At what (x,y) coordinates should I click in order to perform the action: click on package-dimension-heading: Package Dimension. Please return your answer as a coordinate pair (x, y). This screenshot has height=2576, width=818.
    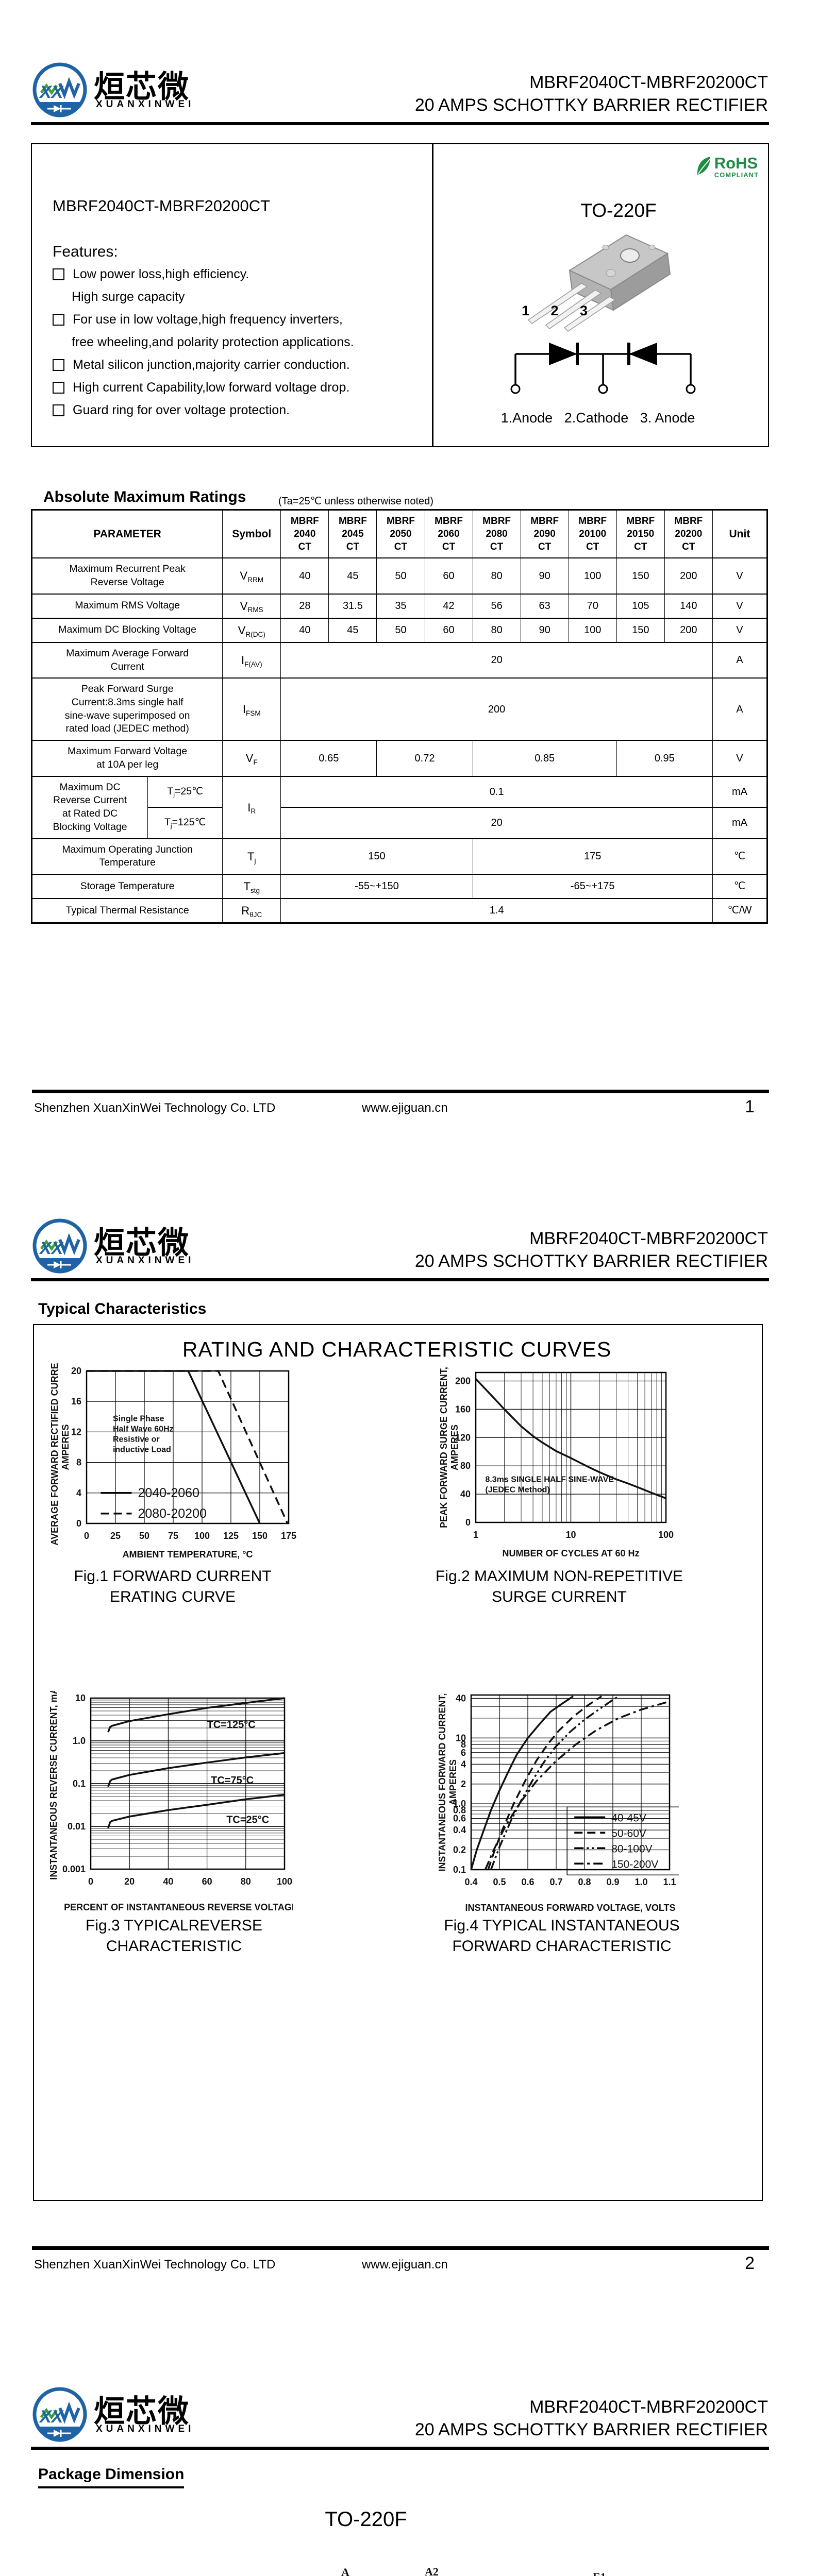
    Looking at the image, I should click on (111, 2477).